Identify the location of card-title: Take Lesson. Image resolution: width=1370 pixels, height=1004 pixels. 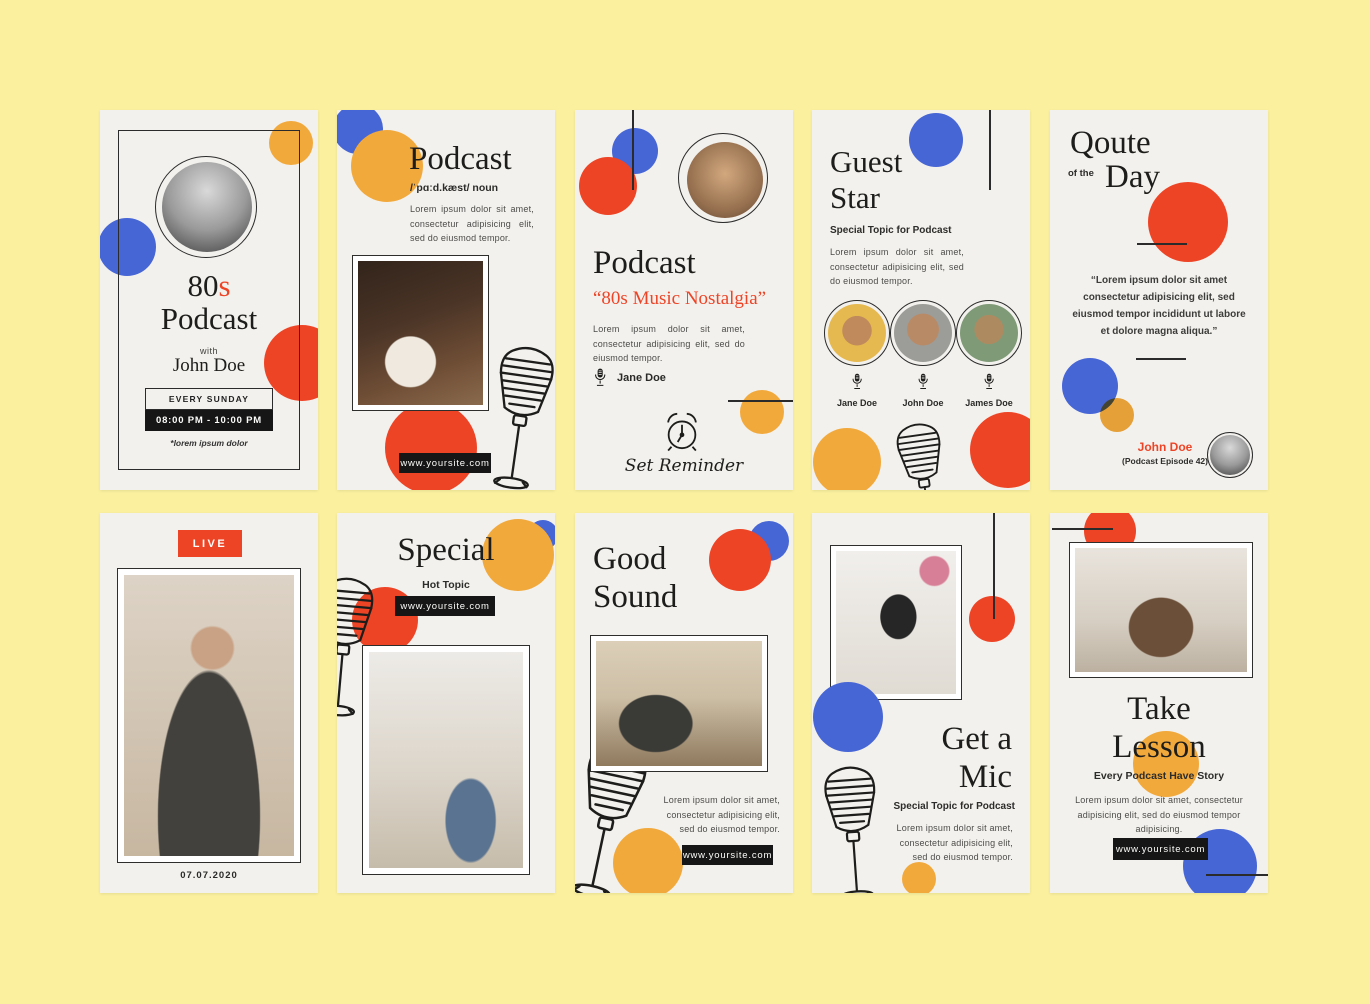
(1159, 729).